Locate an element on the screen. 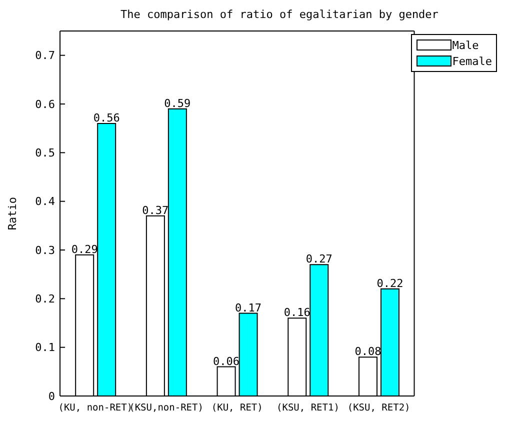 The height and width of the screenshot is (426, 519). x-tick-label: (KSU, RET1) is located at coordinates (308, 408).